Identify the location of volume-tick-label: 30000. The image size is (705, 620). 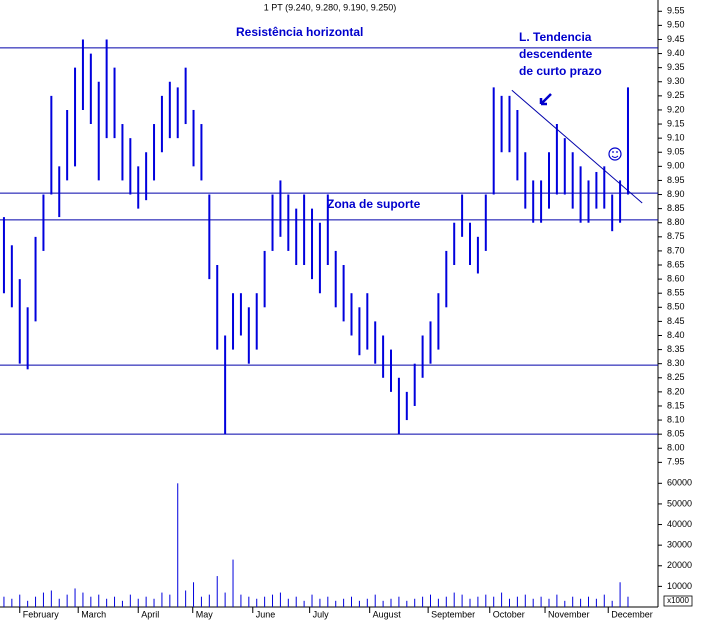
(679, 545).